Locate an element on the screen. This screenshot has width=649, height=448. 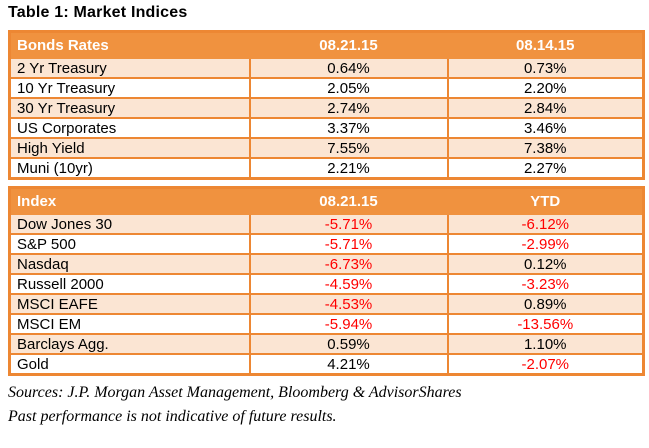
row-label: Barclays Agg. is located at coordinates (129, 344).